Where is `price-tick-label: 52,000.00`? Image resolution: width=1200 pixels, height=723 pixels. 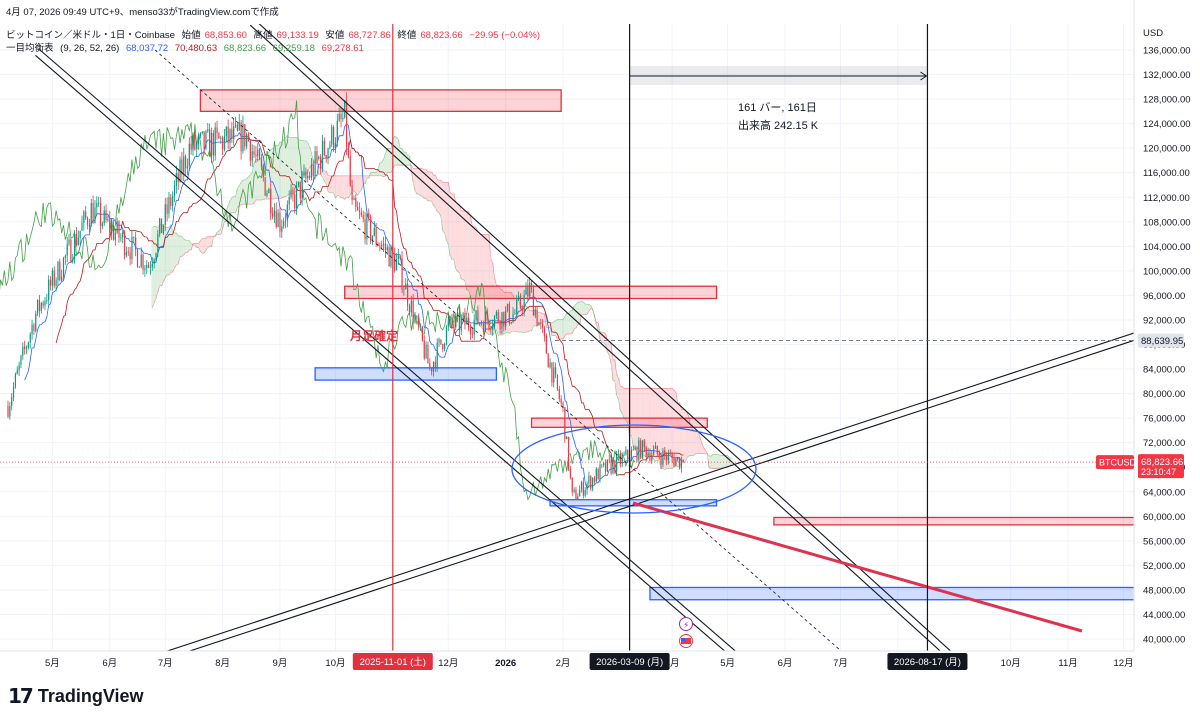
price-tick-label: 52,000.00 is located at coordinates (1164, 566).